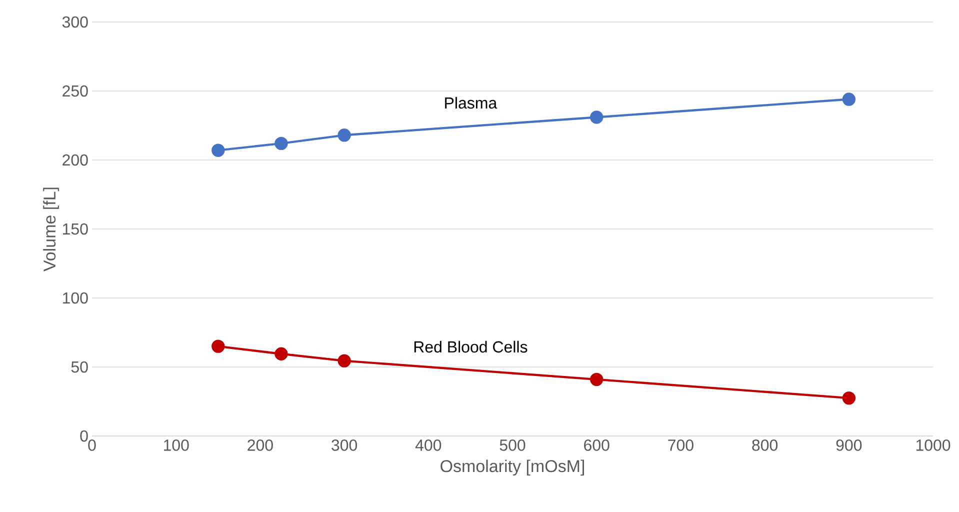 The image size is (959, 512). What do you see at coordinates (51, 230) in the screenshot?
I see `y-axis-title: Volume [fL]` at bounding box center [51, 230].